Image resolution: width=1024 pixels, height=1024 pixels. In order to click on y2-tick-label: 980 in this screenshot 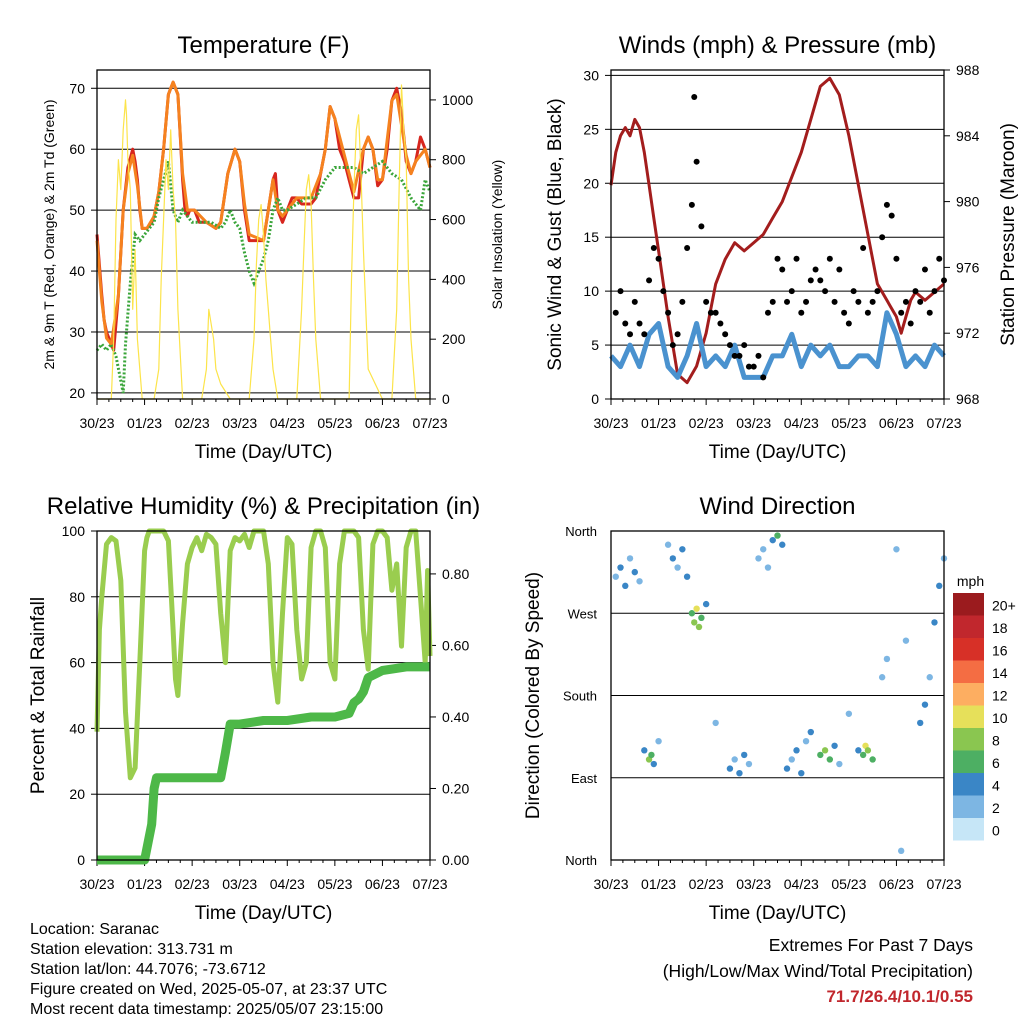, I will do `click(968, 202)`.